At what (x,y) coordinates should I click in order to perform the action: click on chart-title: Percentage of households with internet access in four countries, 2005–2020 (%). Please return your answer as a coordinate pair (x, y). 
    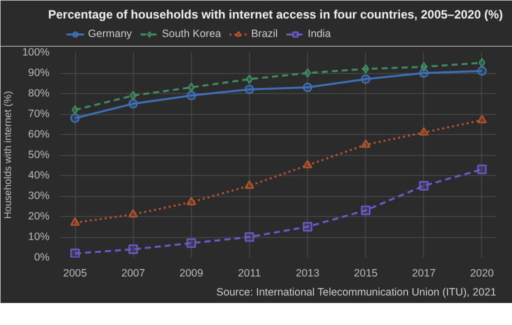
    Looking at the image, I should click on (275, 15).